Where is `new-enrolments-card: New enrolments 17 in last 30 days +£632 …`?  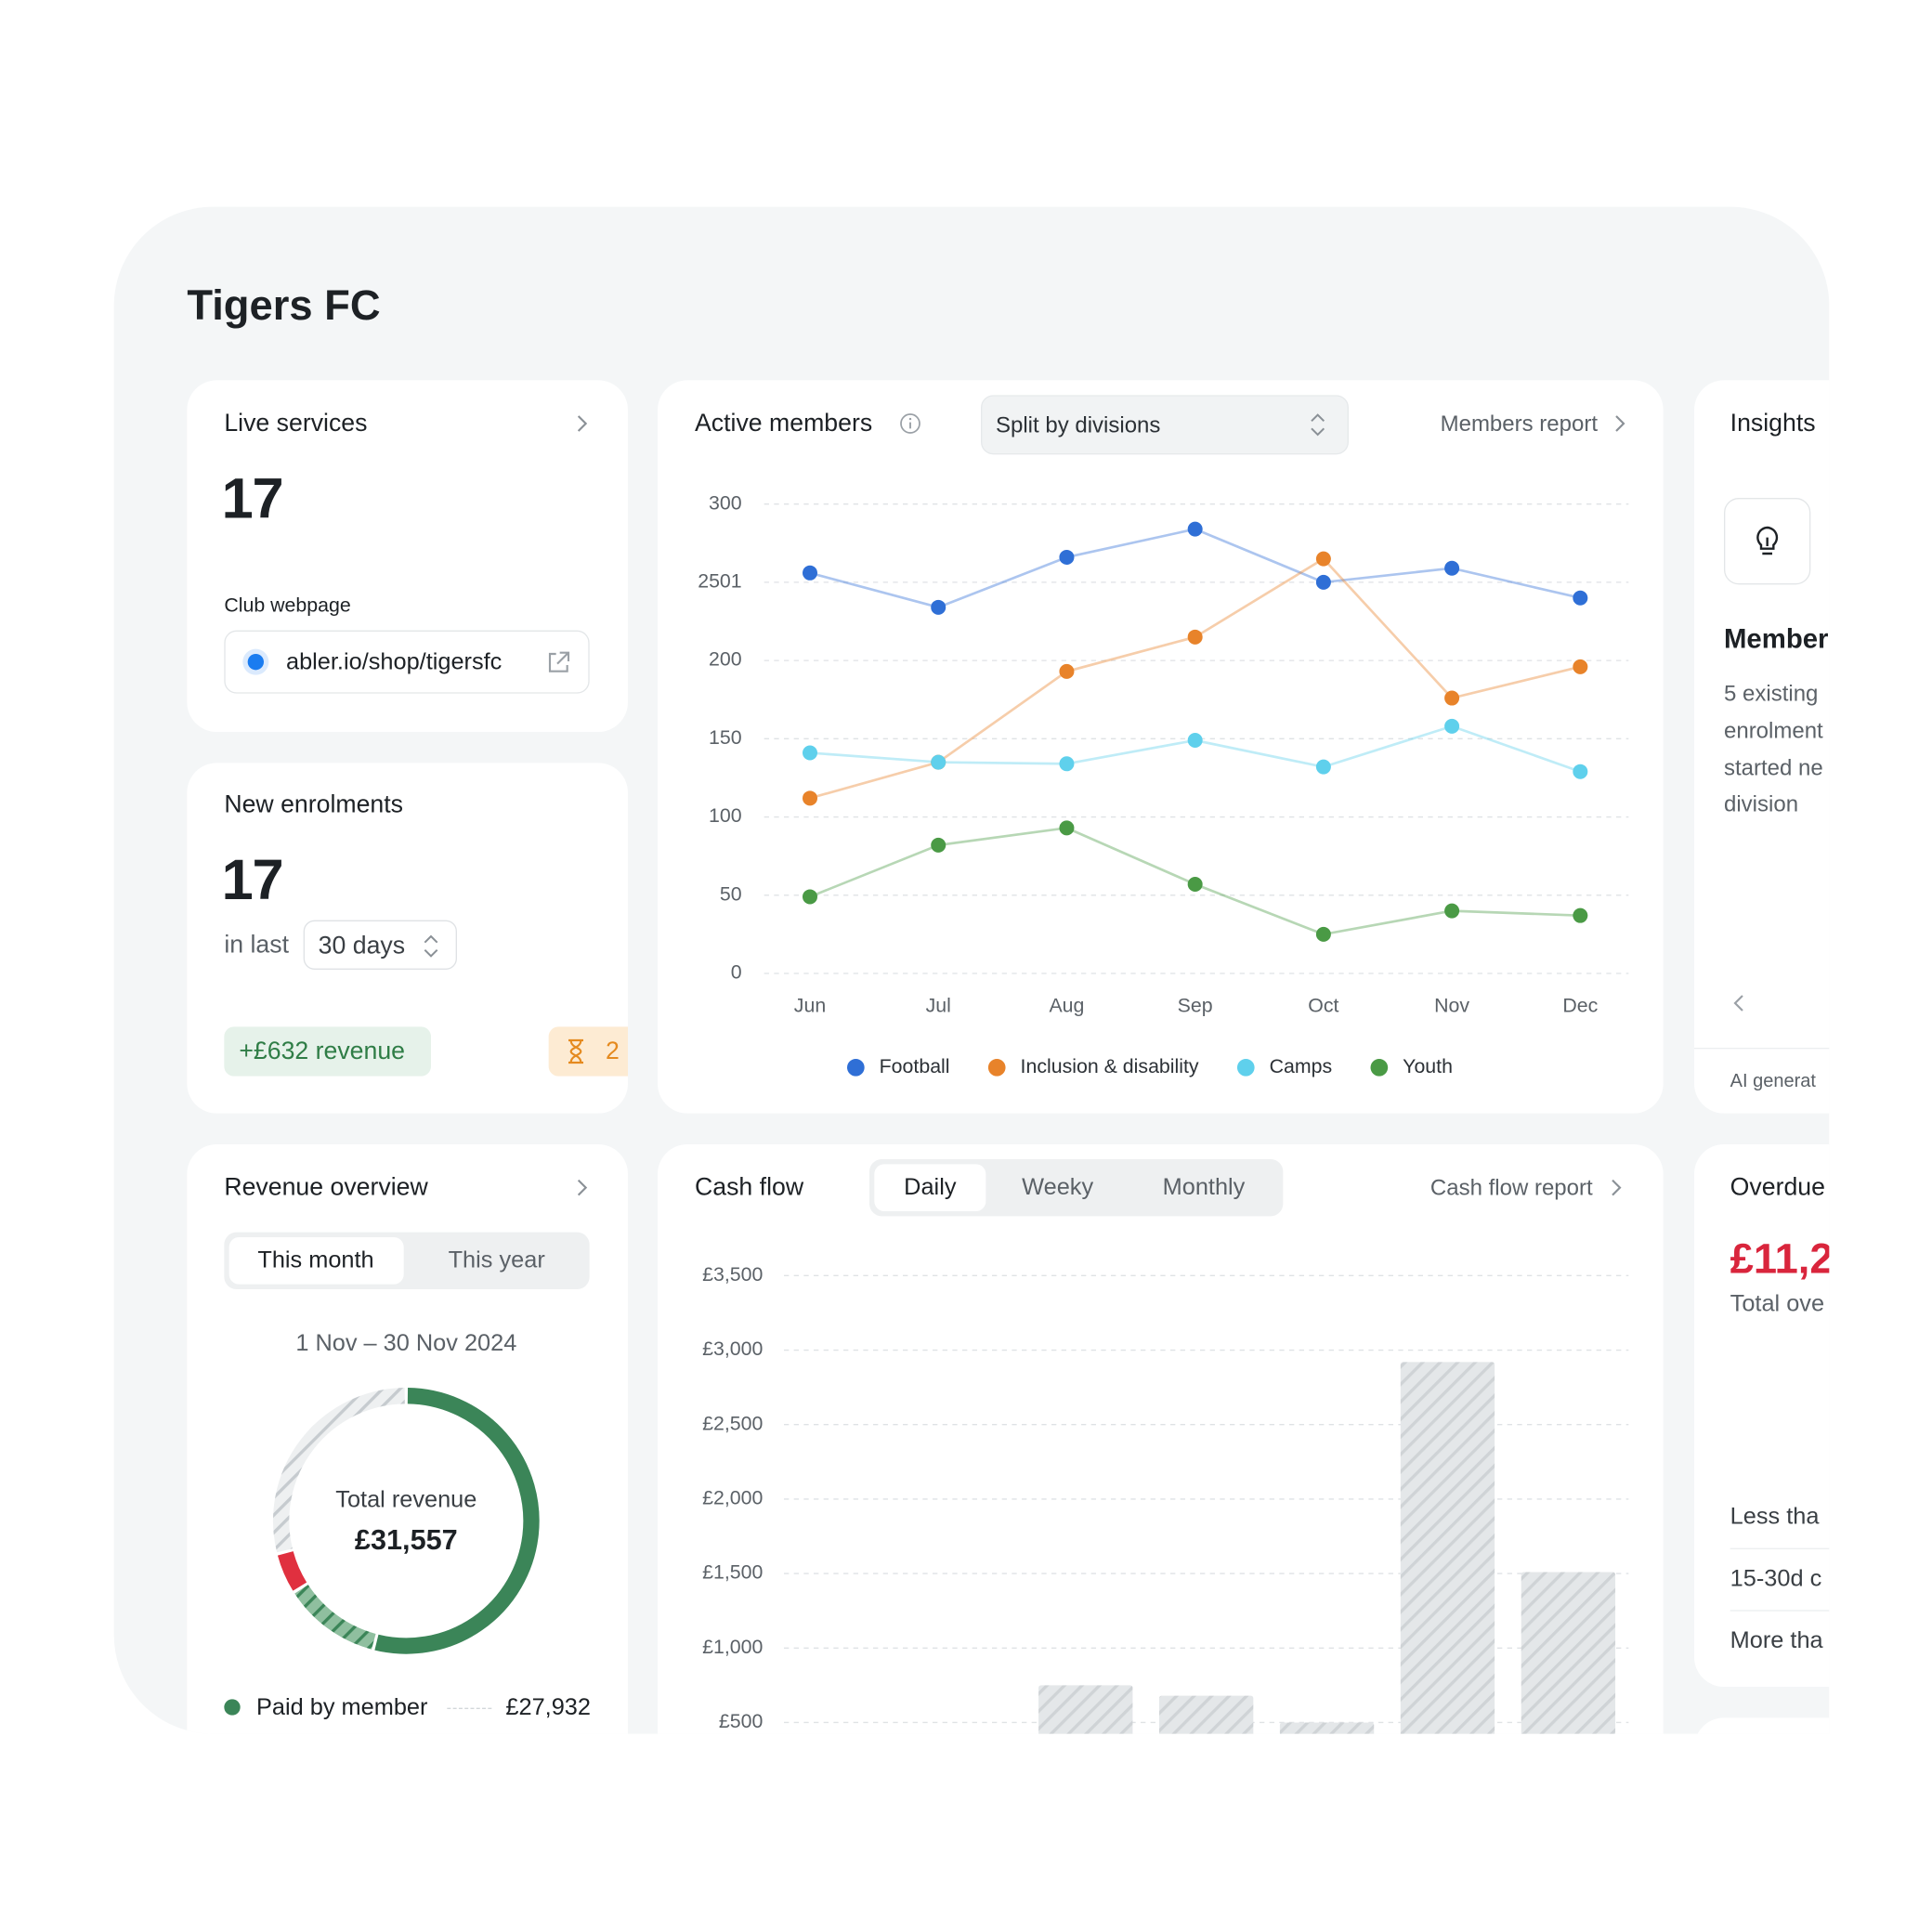
new-enrolments-card: New enrolments 17 in last 30 days +£632 … is located at coordinates (407, 938).